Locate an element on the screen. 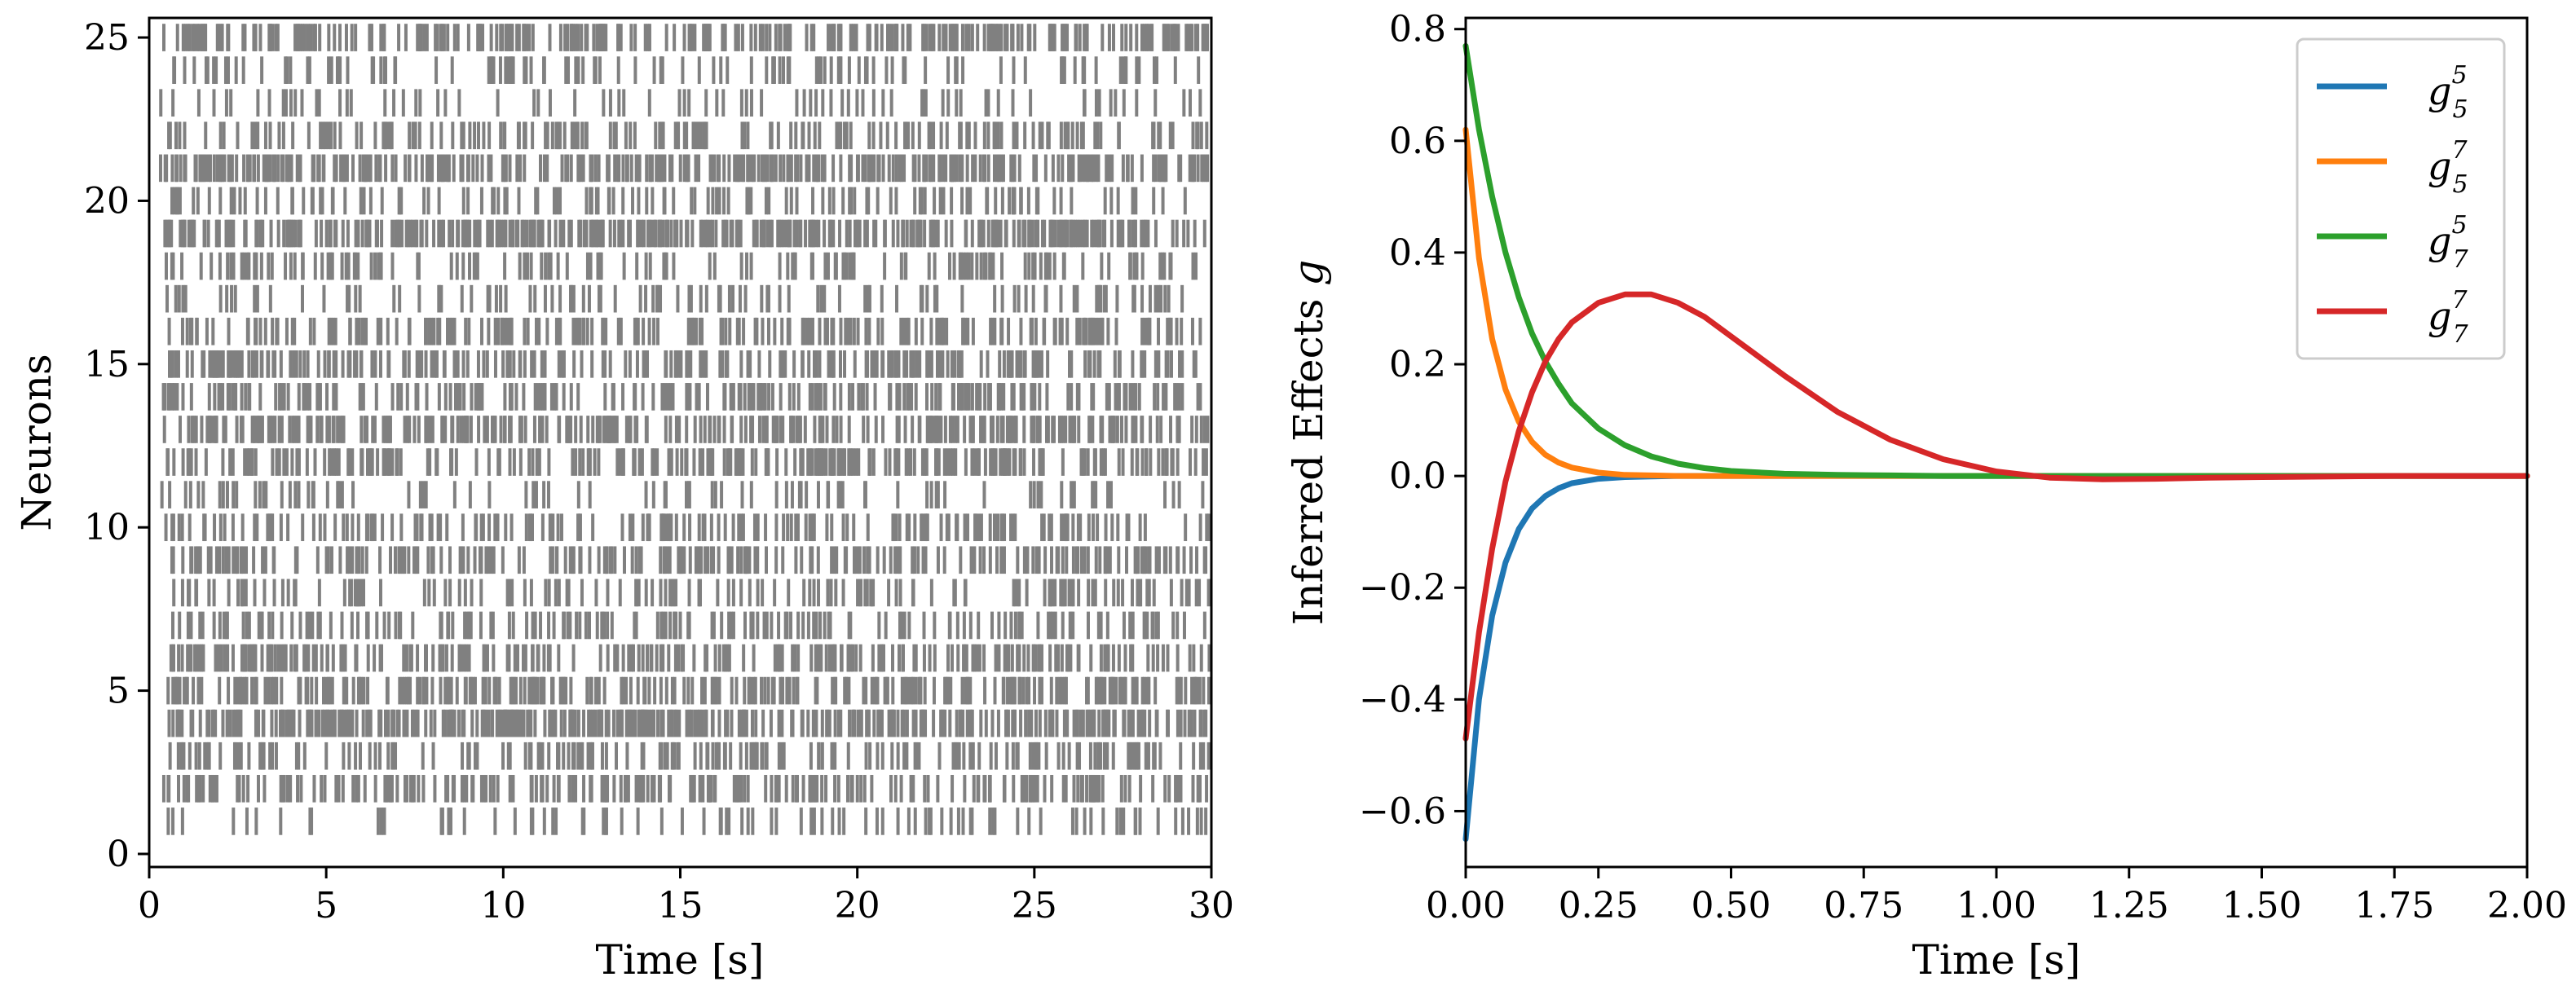 Image resolution: width=2576 pixels, height=999 pixels. raster-x-ticks: 0 5 10 15 20 25 30 is located at coordinates (686, 897).